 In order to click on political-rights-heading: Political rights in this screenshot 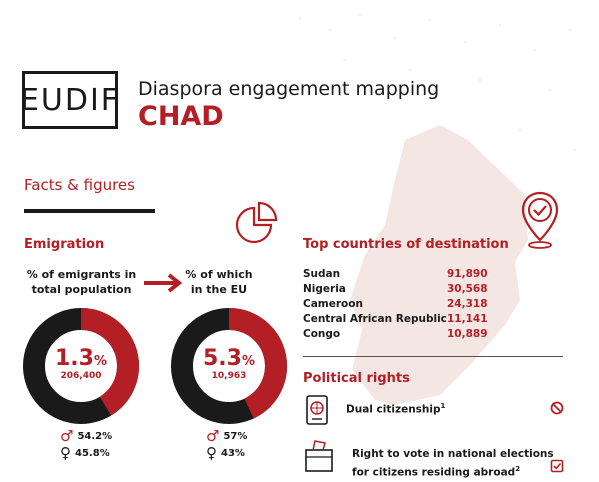, I will do `click(356, 378)`.